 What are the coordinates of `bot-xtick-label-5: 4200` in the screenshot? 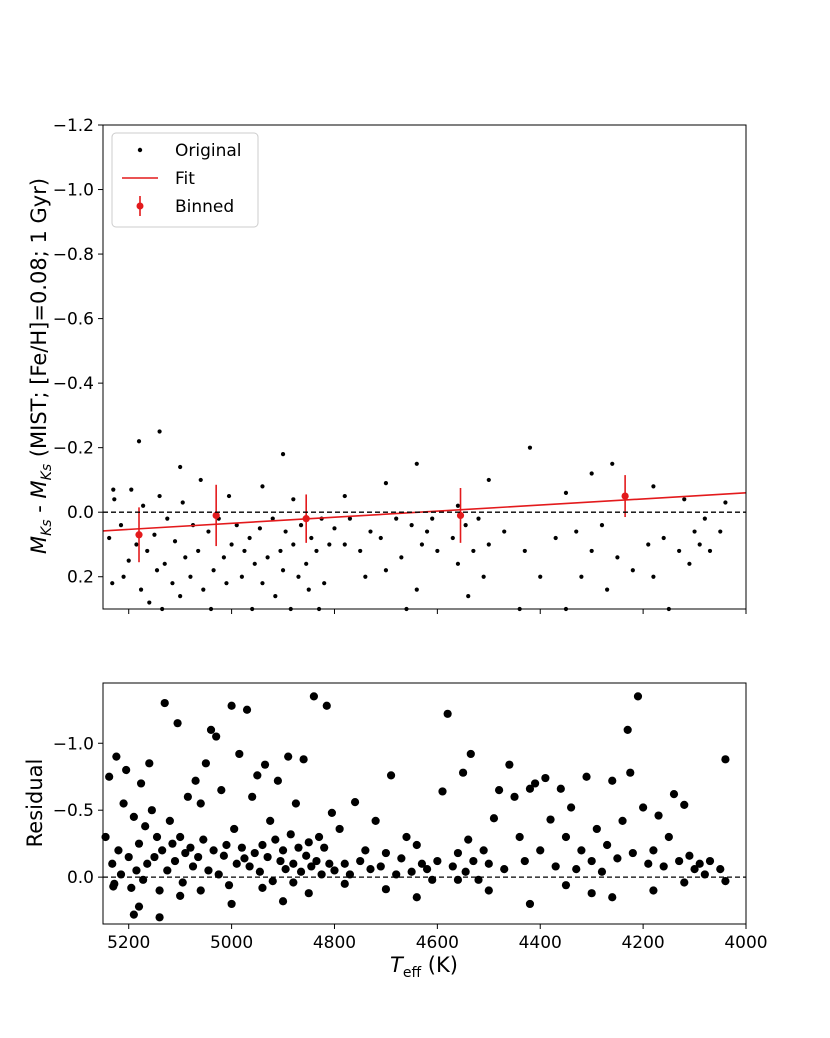 It's located at (642, 943).